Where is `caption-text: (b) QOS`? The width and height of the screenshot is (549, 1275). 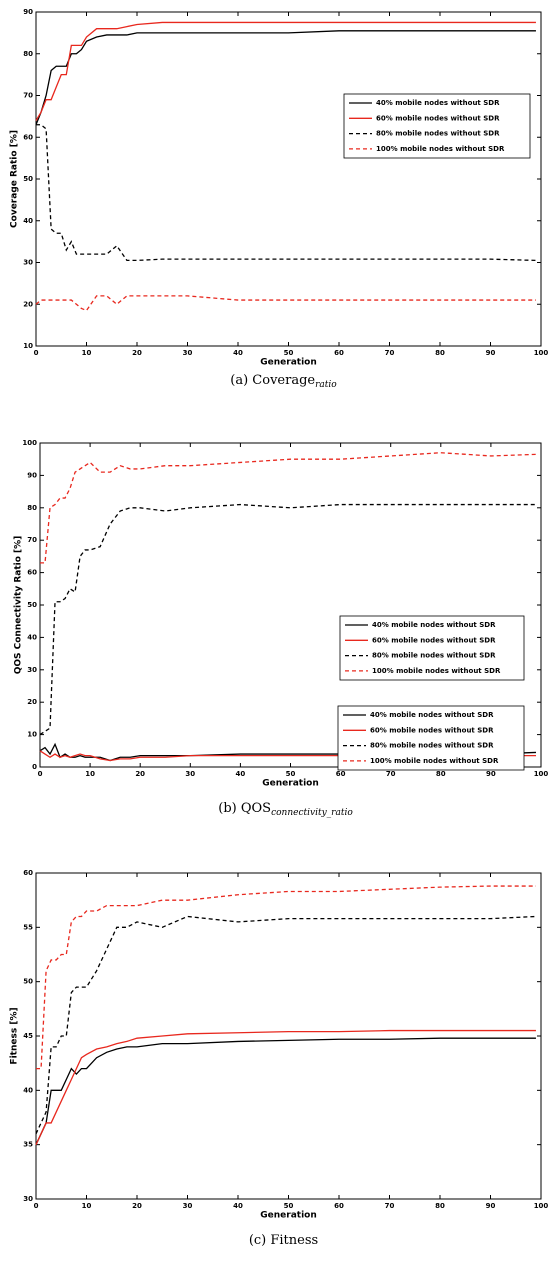
caption-text: (b) QOS is located at coordinates (244, 808).